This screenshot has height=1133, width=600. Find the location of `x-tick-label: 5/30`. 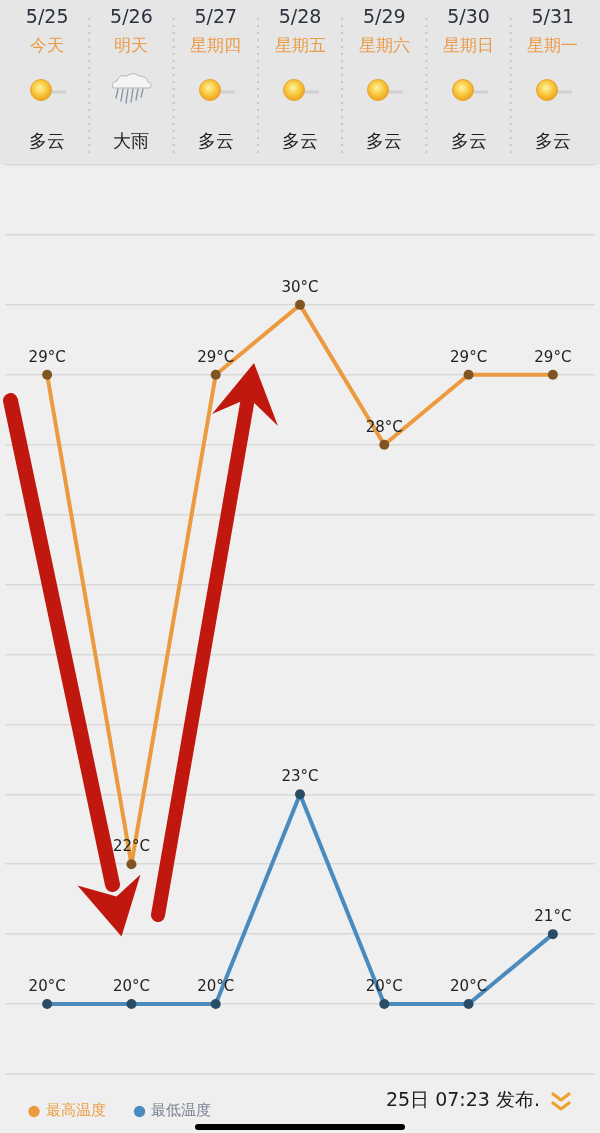

x-tick-label: 5/30 is located at coordinates (468, 15).